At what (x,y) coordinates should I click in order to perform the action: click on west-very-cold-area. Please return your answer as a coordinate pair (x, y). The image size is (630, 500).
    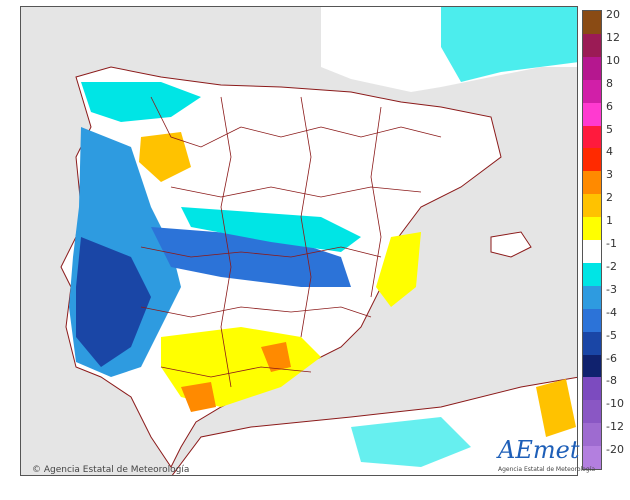
    Looking at the image, I should click on (113, 302).